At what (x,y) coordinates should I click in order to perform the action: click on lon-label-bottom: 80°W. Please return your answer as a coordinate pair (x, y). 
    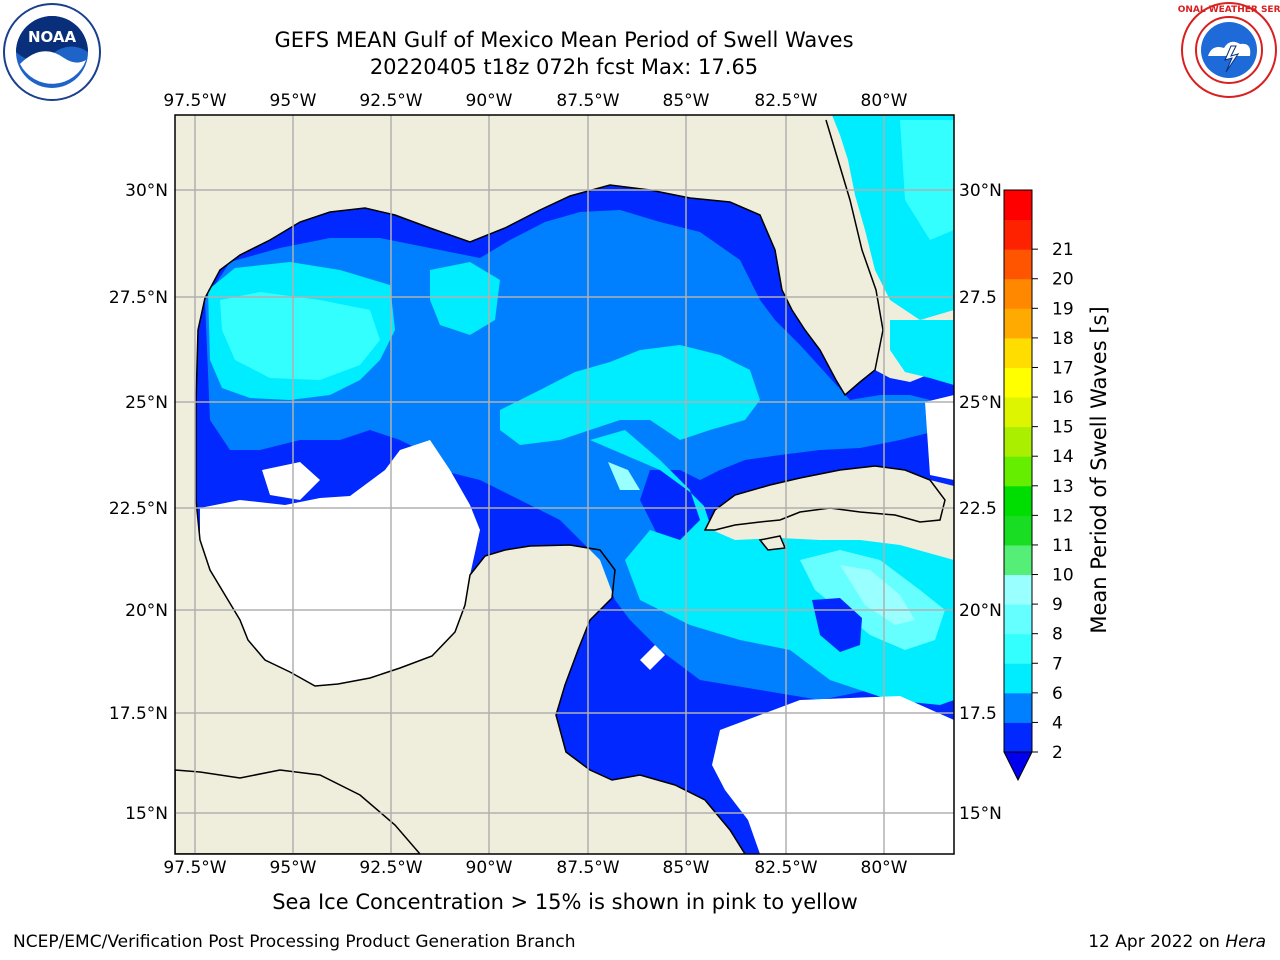
    Looking at the image, I should click on (884, 868).